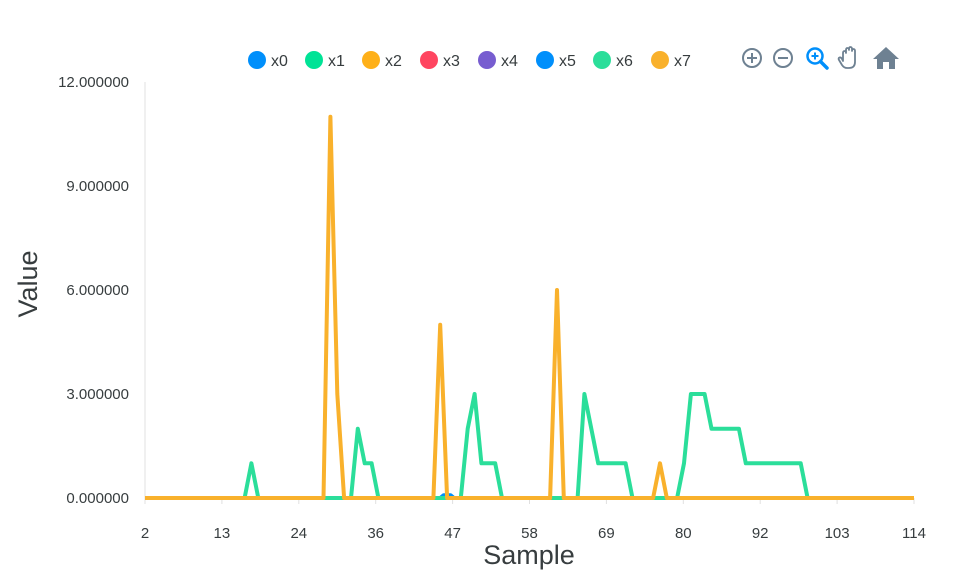  I want to click on x-tick-label: 114, so click(914, 533).